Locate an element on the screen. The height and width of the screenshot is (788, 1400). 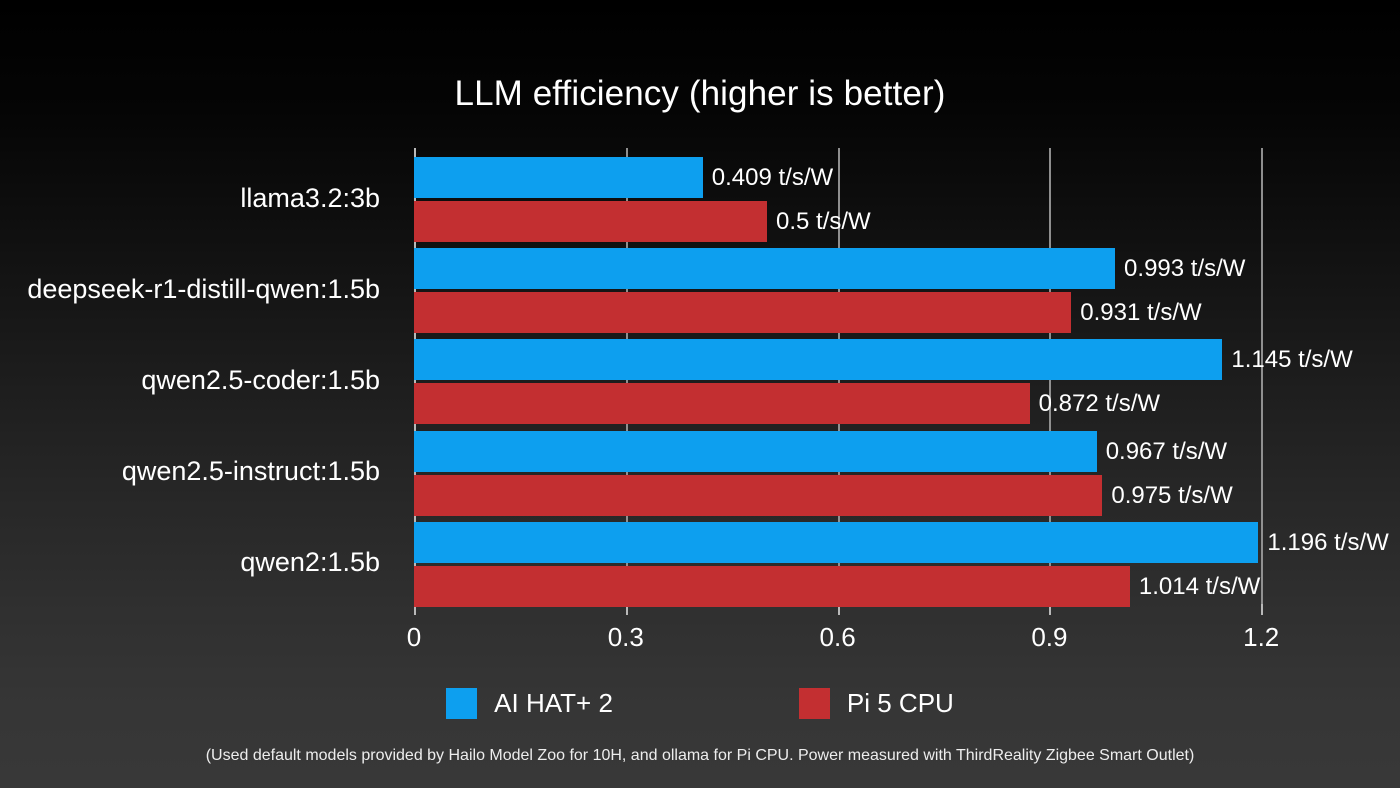
bar-value-label: 1.145 t/s/W is located at coordinates (1292, 360).